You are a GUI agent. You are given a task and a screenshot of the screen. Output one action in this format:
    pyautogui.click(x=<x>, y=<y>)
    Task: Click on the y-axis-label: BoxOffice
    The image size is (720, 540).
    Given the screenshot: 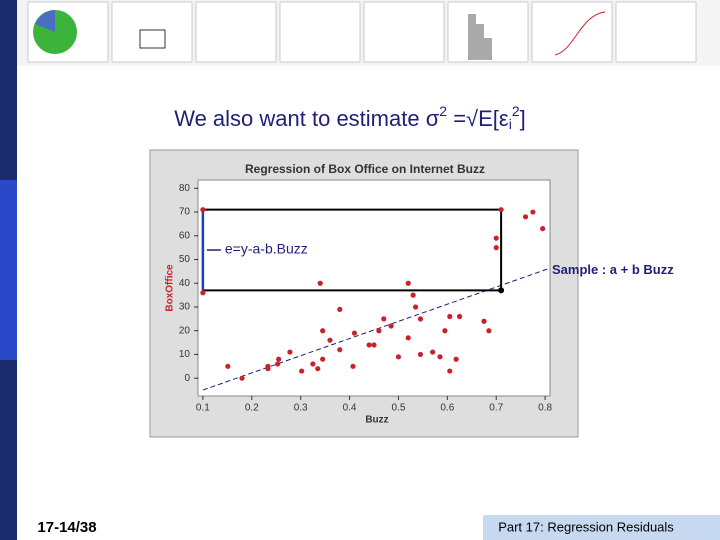 What is the action you would take?
    pyautogui.click(x=170, y=288)
    